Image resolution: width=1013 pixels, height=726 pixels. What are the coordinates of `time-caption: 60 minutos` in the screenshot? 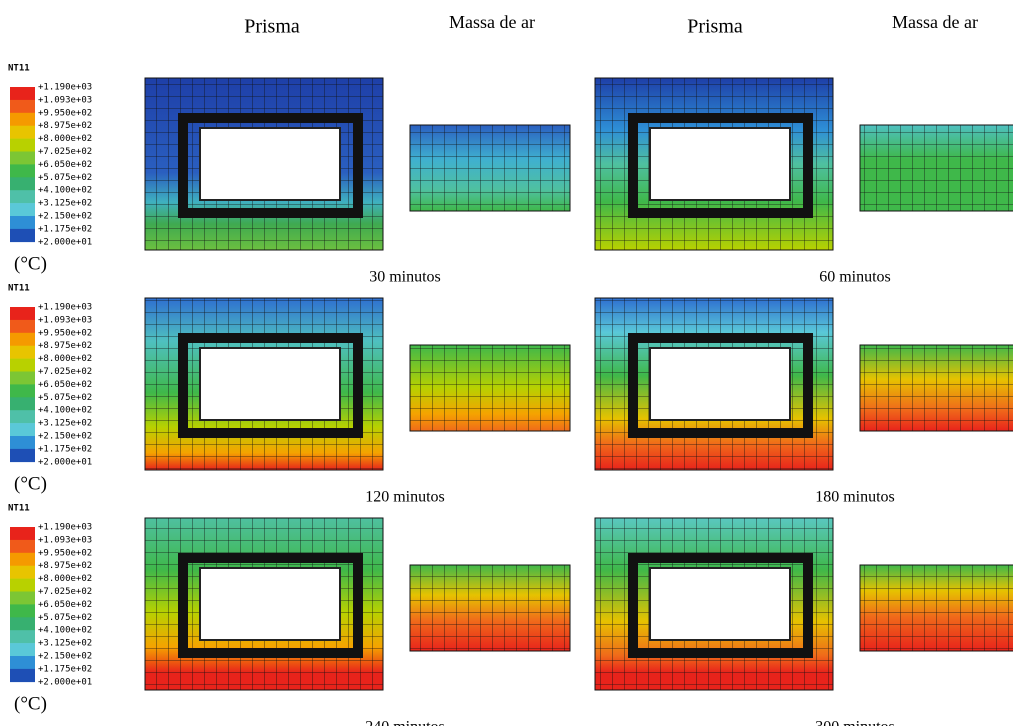 It's located at (855, 277).